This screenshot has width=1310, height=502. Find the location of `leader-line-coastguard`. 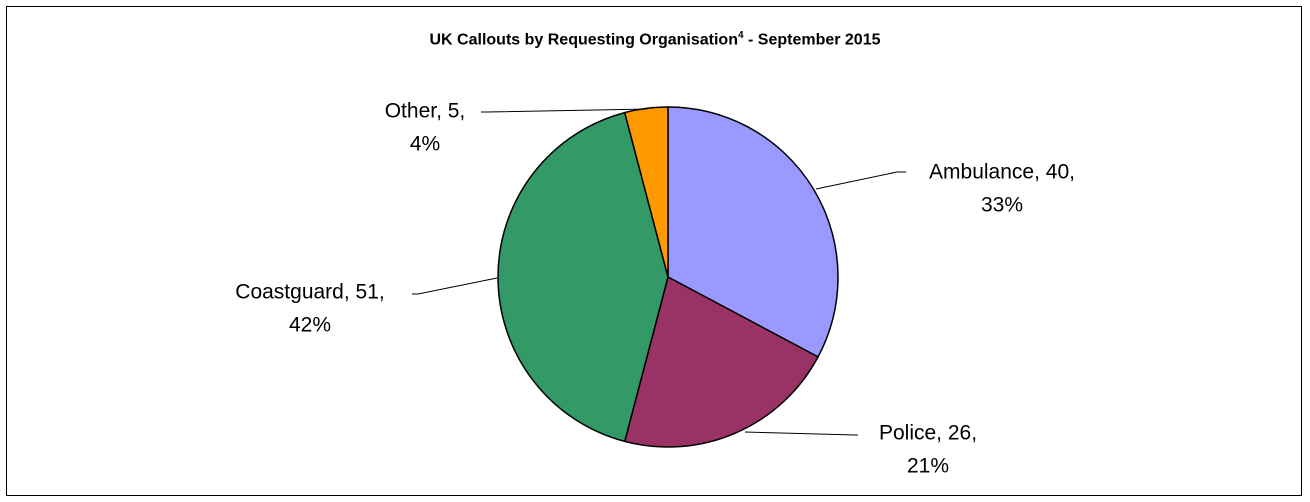

leader-line-coastguard is located at coordinates (455, 286).